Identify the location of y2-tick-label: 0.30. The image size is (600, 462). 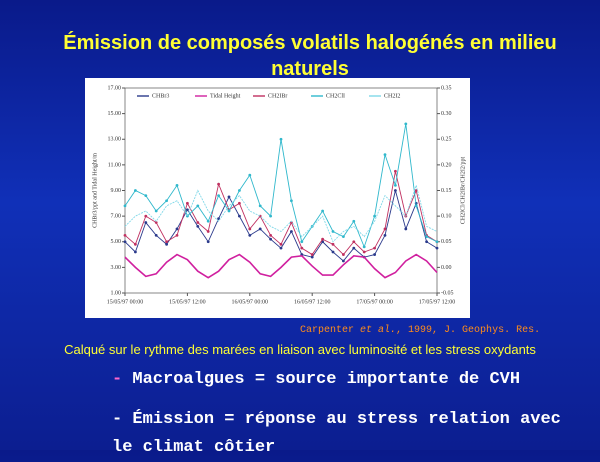
(446, 114).